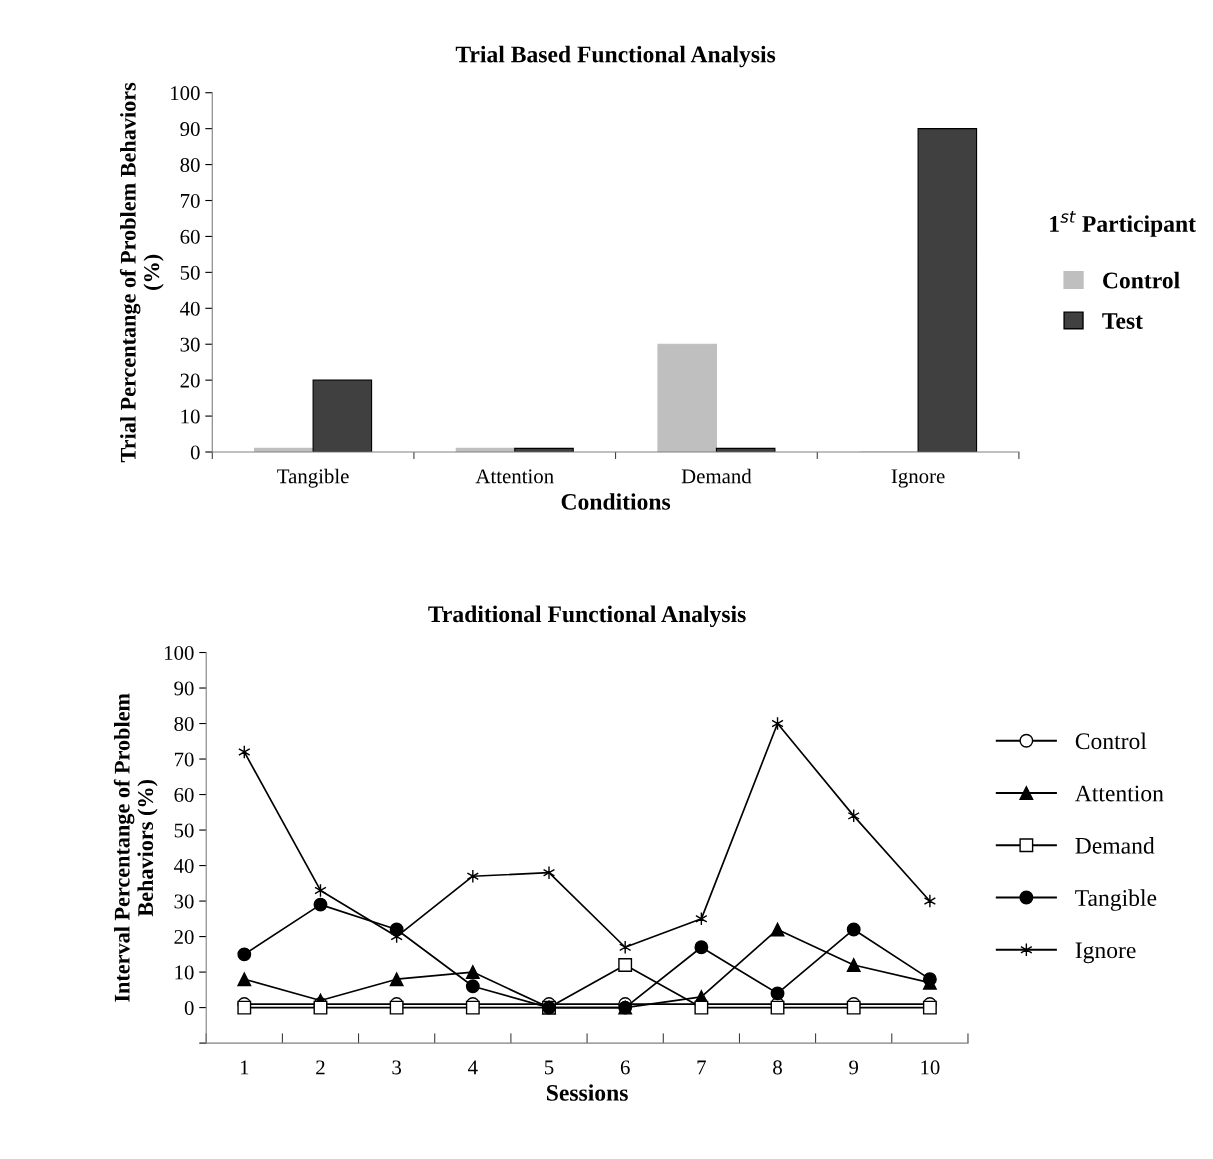  Describe the element at coordinates (1115, 845) in the screenshot. I see `legend-label: Demand` at that location.